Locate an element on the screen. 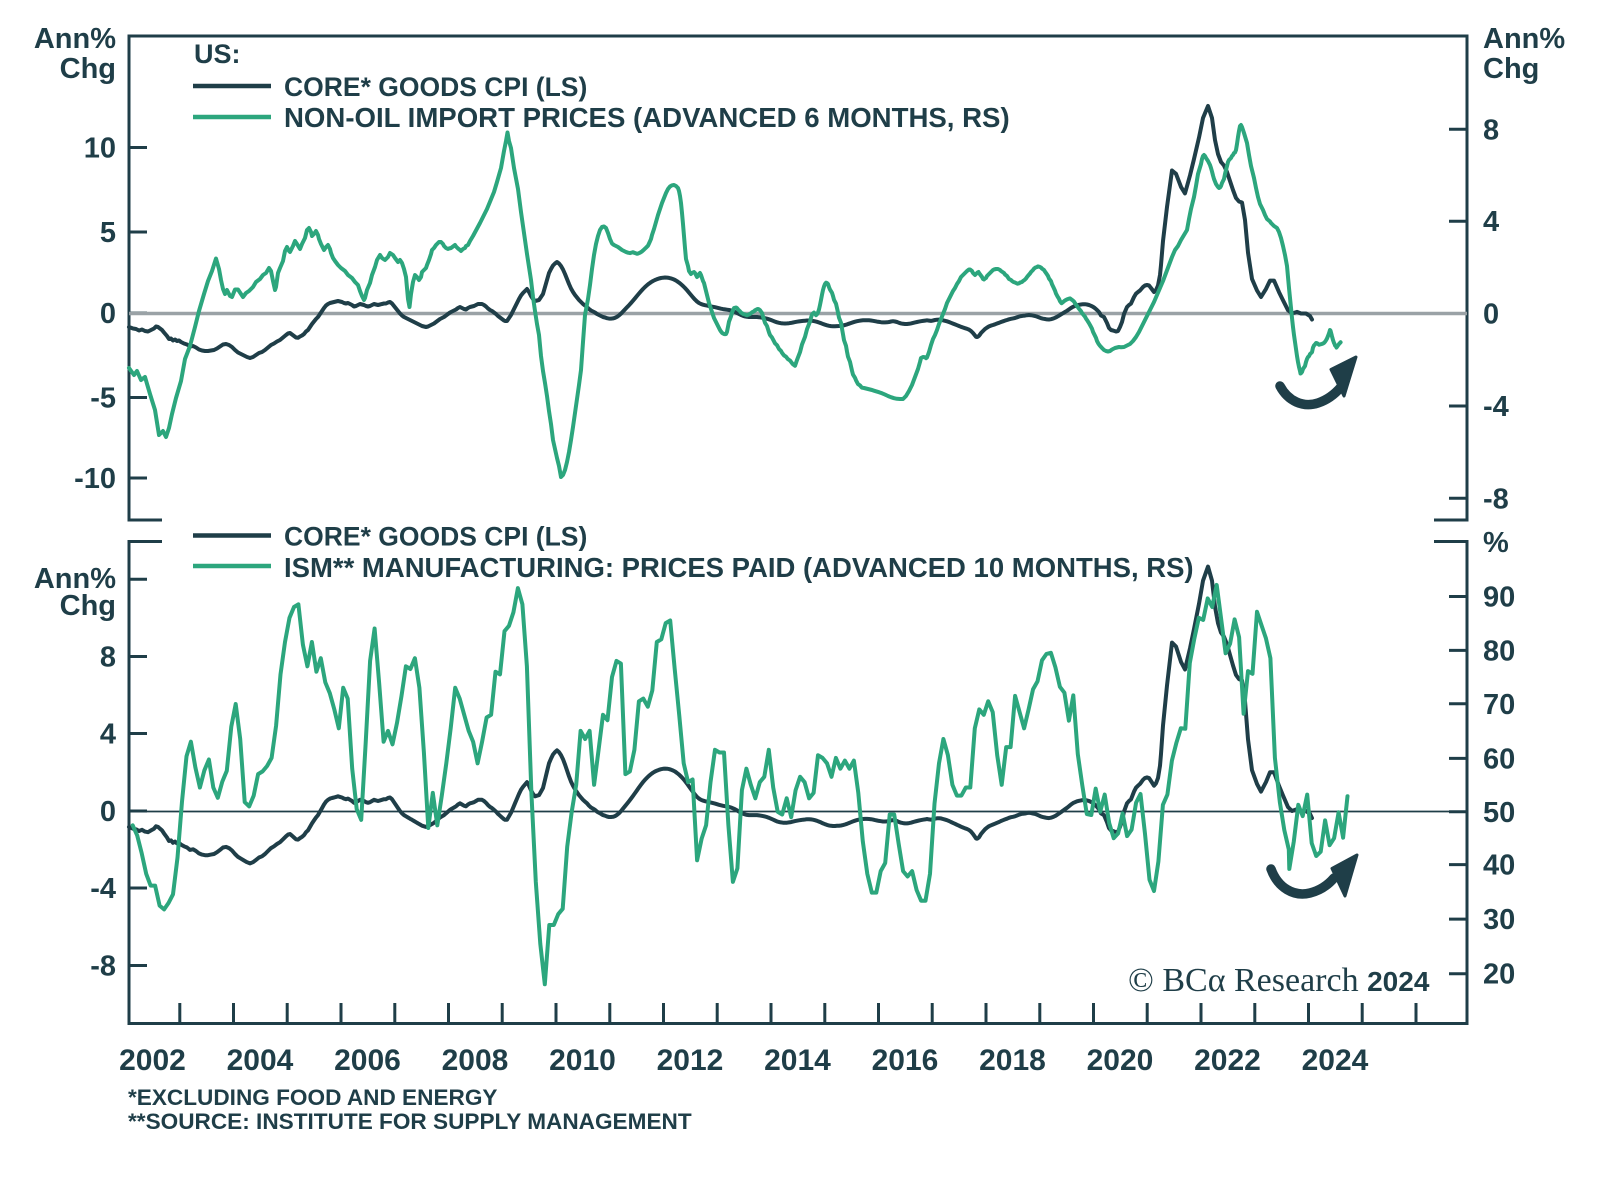 The height and width of the screenshot is (1179, 1600). svg-text: *EXCLUDING FOOD AND ENERGY is located at coordinates (312, 1097).